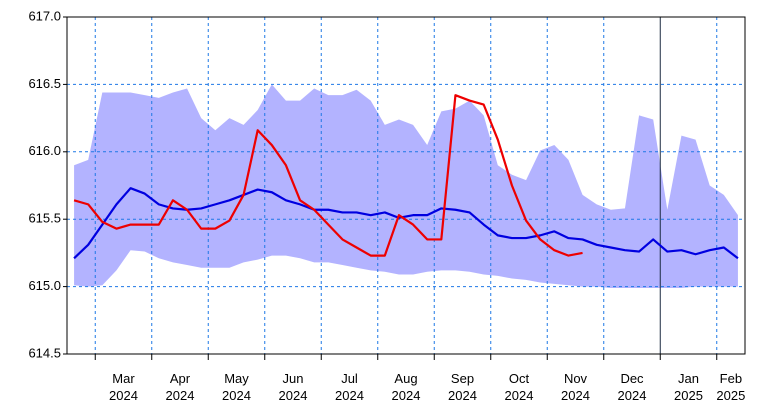 This screenshot has width=758, height=407. What do you see at coordinates (632, 387) in the screenshot?
I see `x-tick-label: Dec 2024` at bounding box center [632, 387].